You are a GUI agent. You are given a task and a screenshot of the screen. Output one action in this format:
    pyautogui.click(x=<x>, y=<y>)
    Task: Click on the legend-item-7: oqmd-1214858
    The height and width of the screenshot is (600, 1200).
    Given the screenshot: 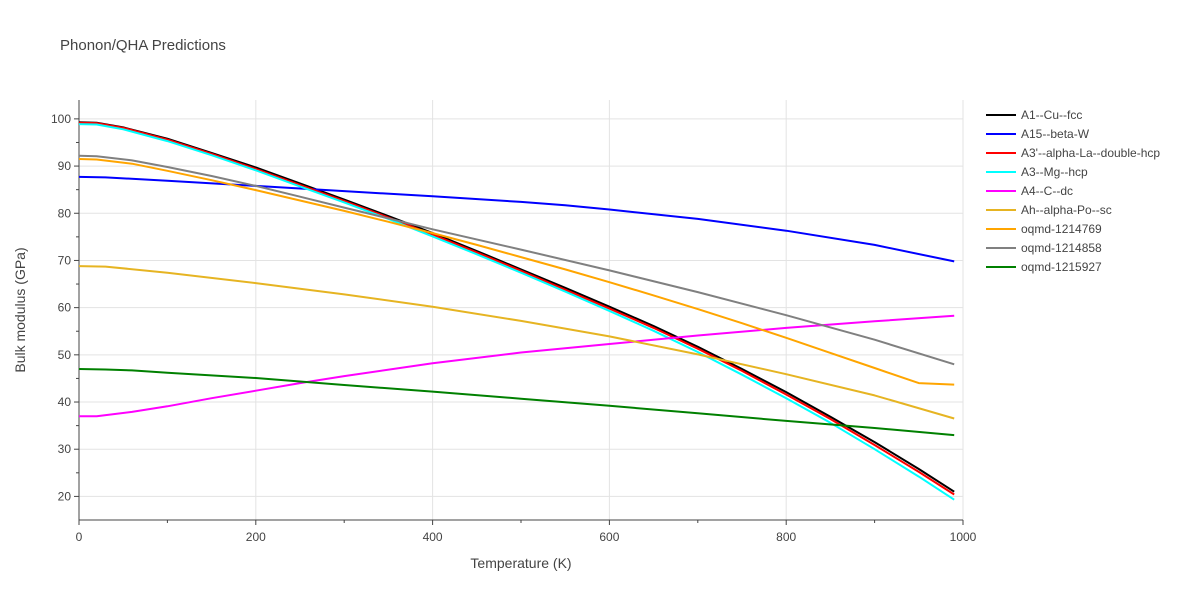 What is the action you would take?
    pyautogui.click(x=1044, y=248)
    